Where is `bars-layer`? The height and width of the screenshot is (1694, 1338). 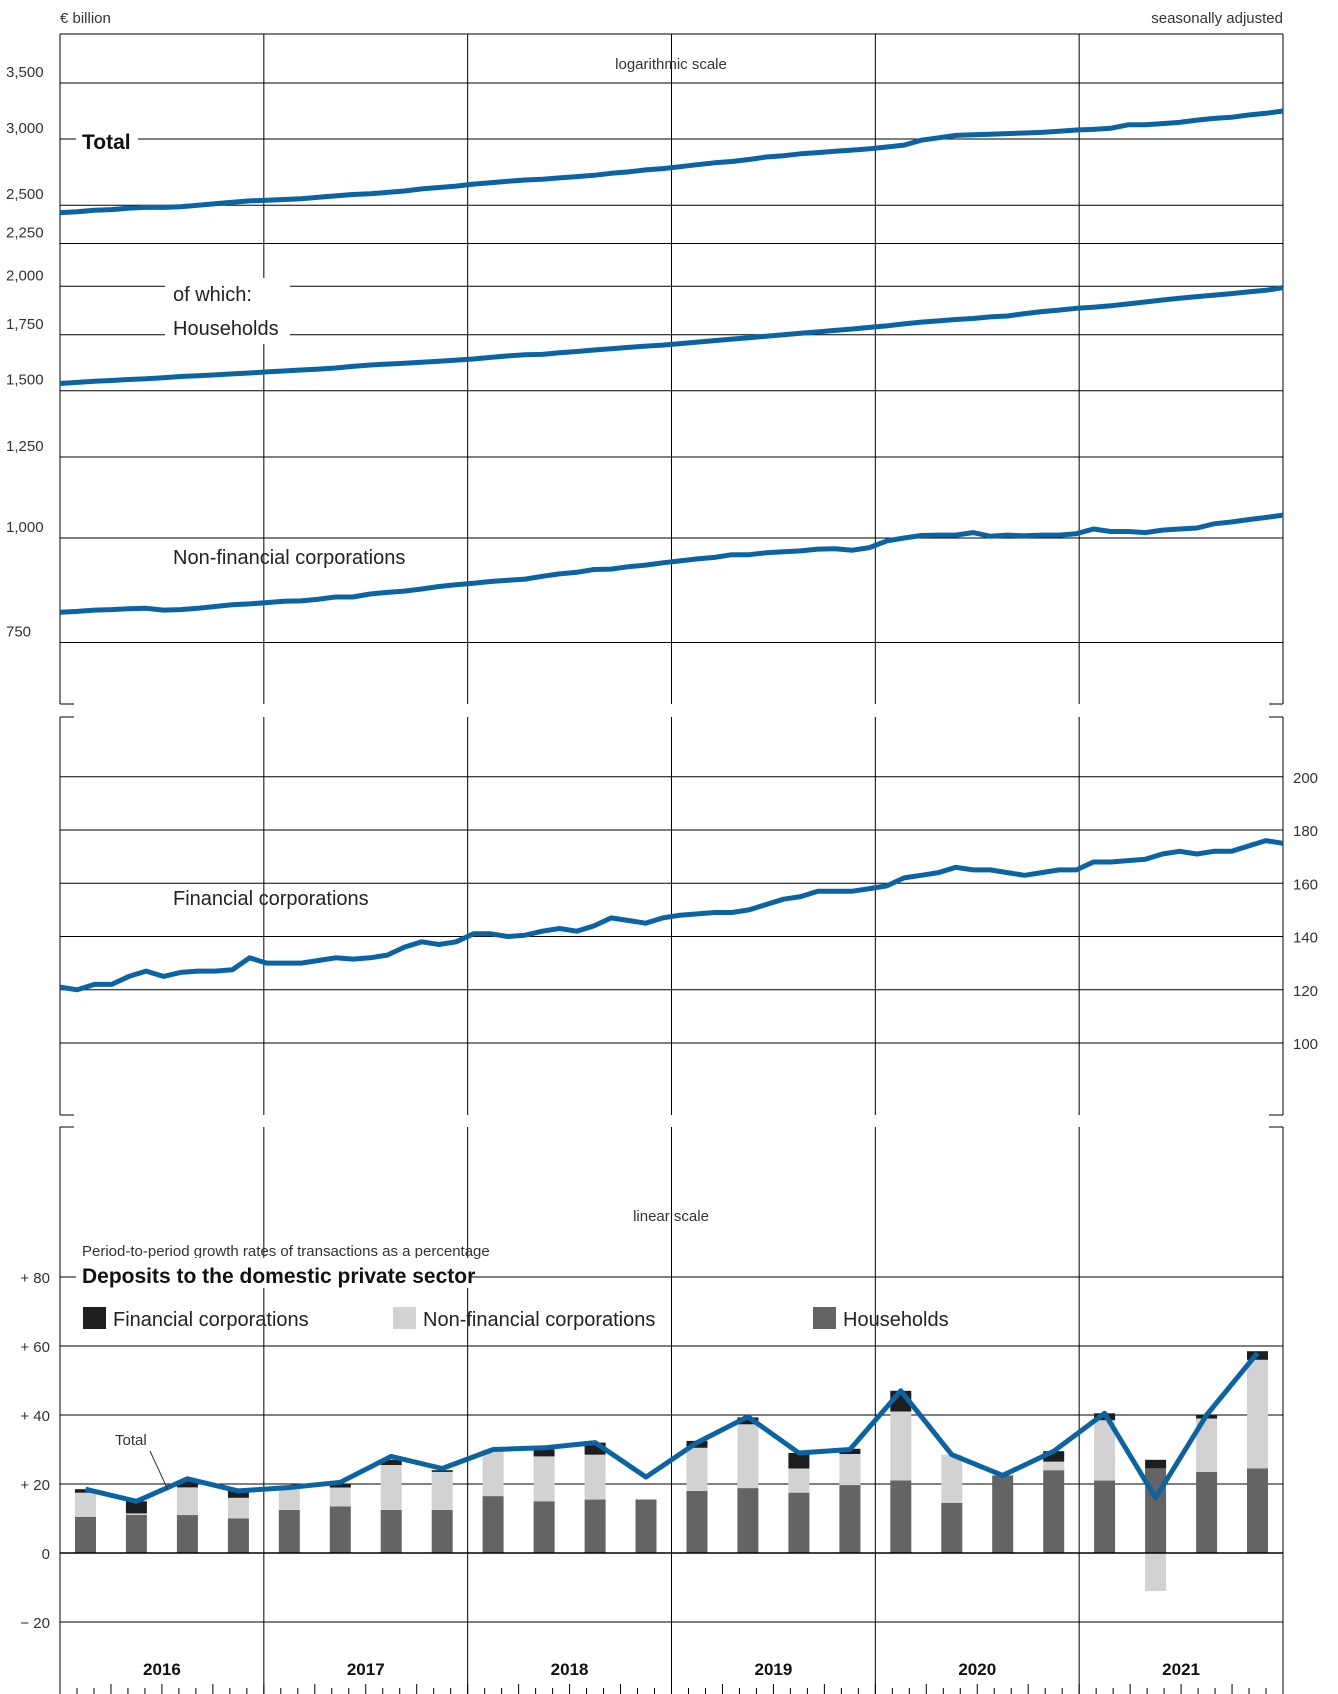 bars-layer is located at coordinates (671, 1471).